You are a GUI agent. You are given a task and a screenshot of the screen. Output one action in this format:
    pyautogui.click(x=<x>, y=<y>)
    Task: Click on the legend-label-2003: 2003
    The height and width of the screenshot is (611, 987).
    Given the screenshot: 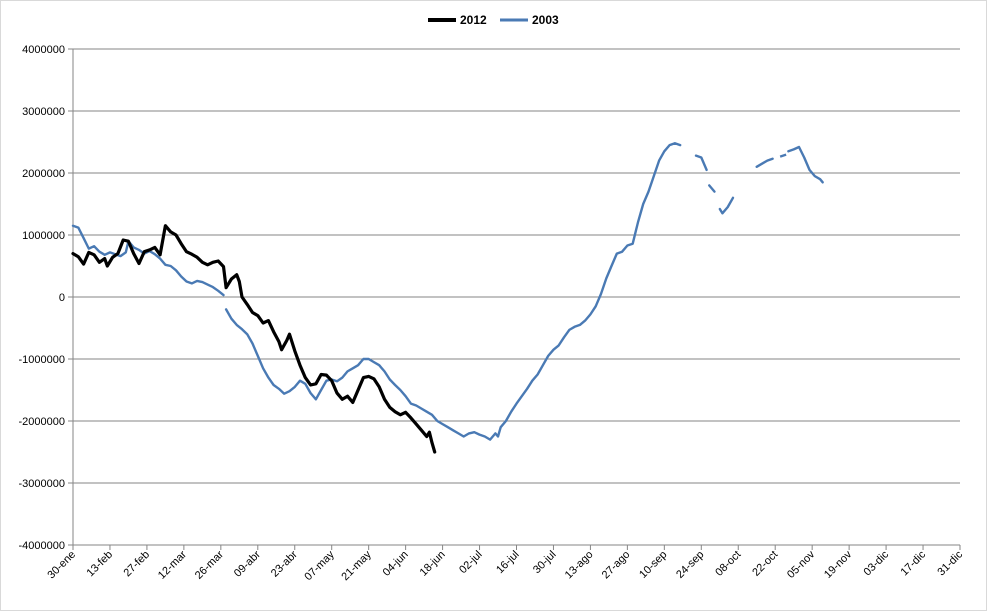 What is the action you would take?
    pyautogui.click(x=545, y=20)
    